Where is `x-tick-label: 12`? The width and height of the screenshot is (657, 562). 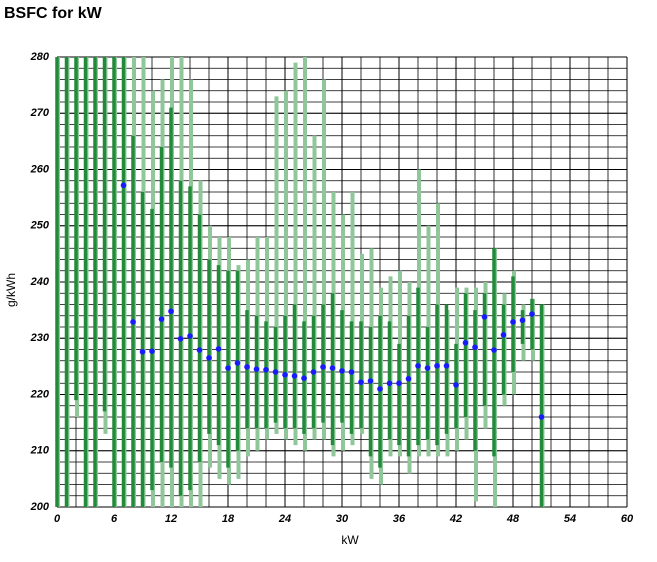
x-tick-label: 12 is located at coordinates (171, 519).